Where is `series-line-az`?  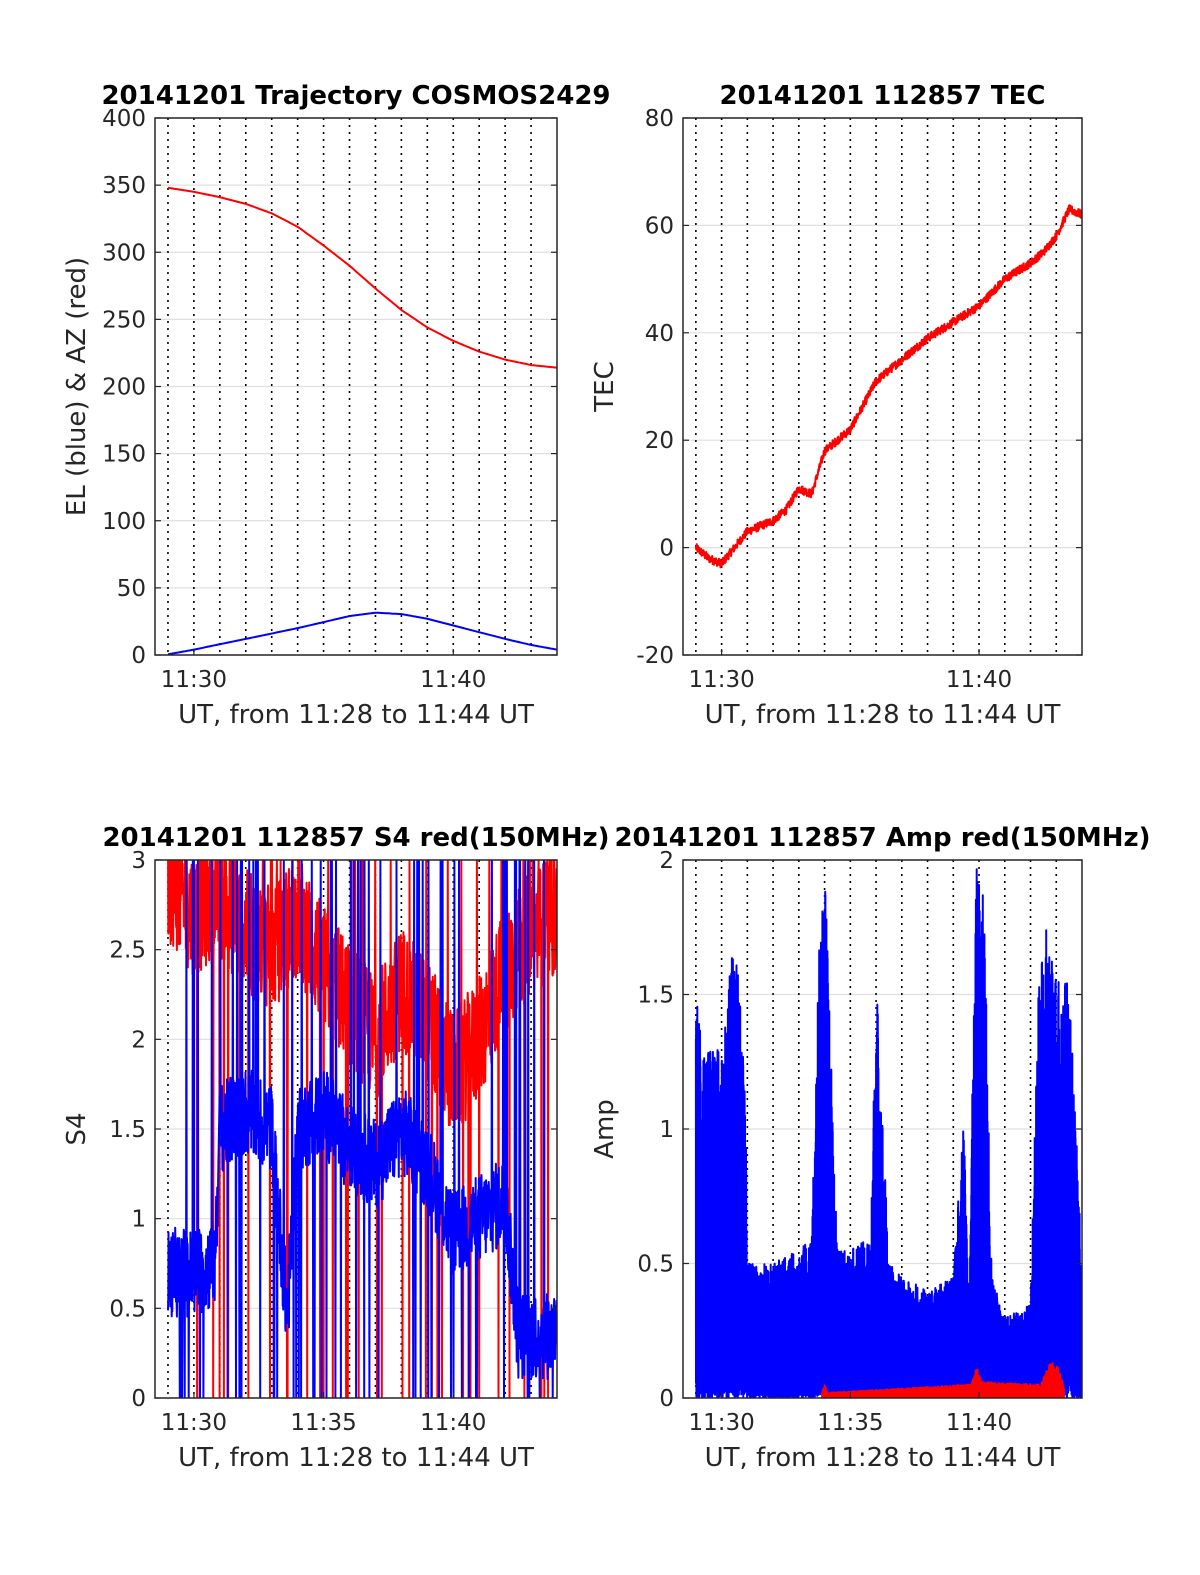
series-line-az is located at coordinates (362, 277).